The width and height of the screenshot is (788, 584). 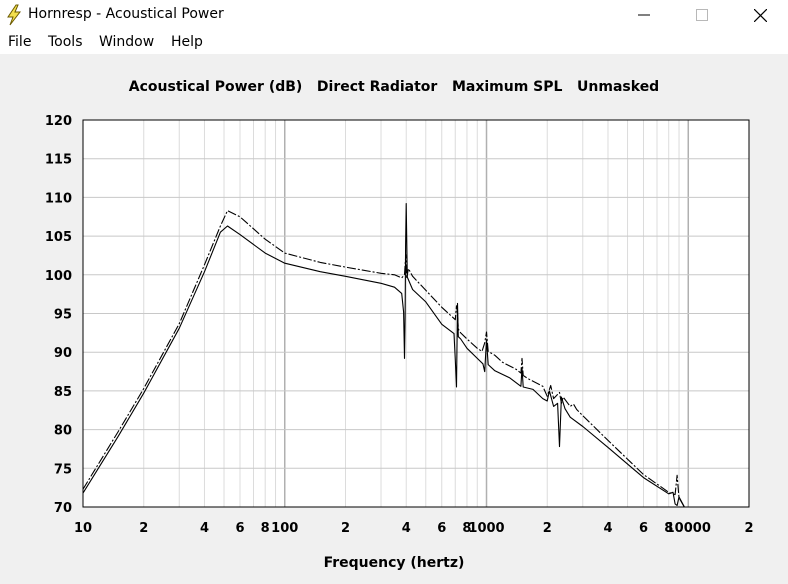 I want to click on minimize-button, so click(x=644, y=15).